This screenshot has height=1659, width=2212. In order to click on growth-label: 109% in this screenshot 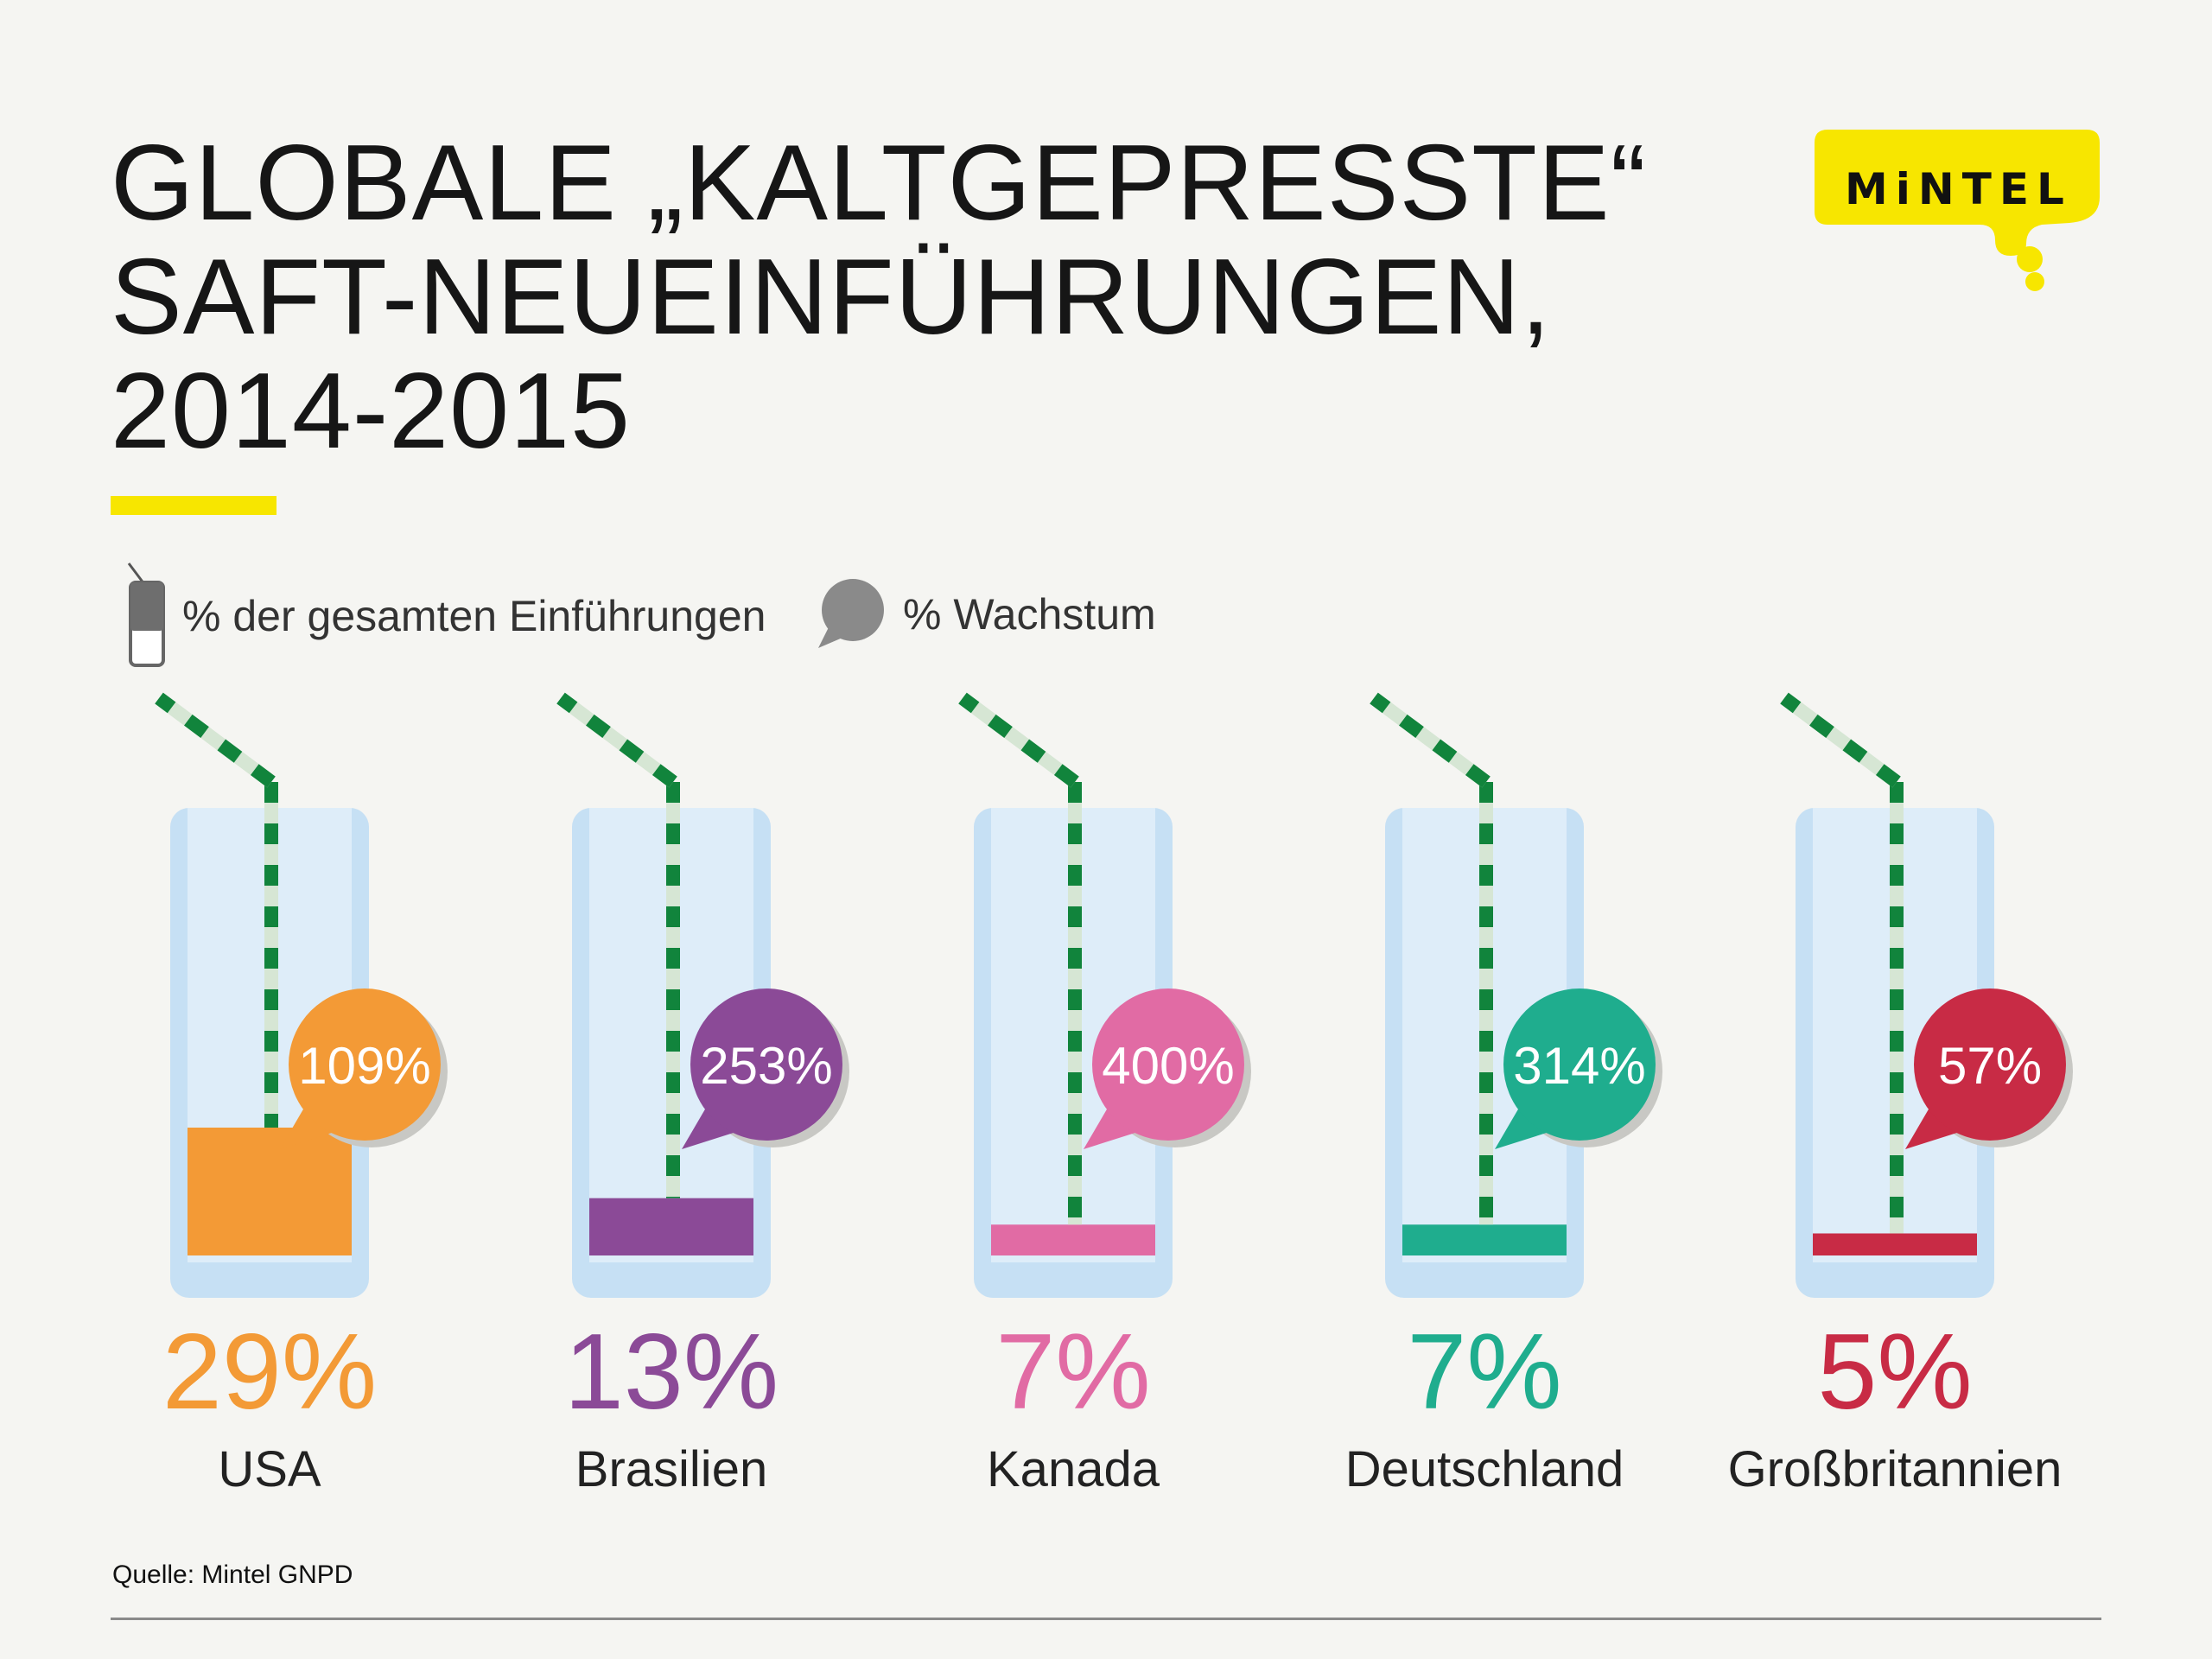, I will do `click(364, 1066)`.